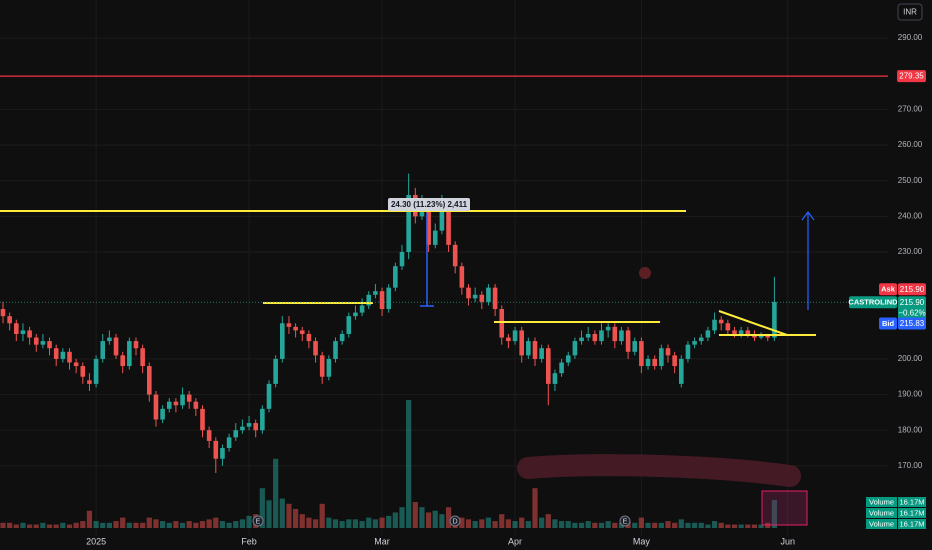  I want to click on currency-box, so click(910, 12).